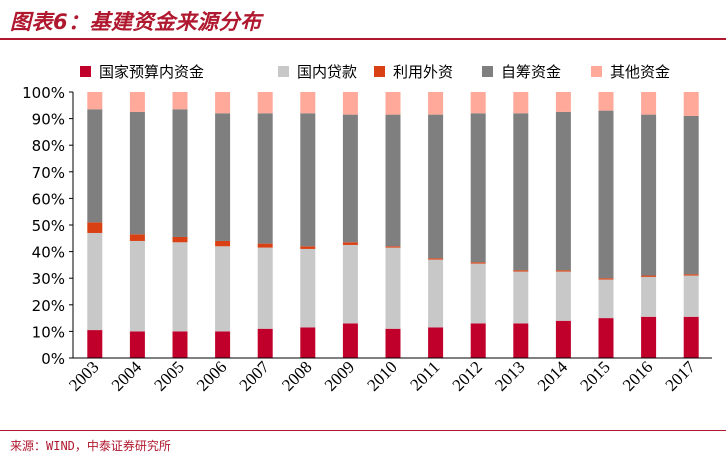 Image resolution: width=726 pixels, height=458 pixels. I want to click on x-tick-label: 2006, so click(211, 375).